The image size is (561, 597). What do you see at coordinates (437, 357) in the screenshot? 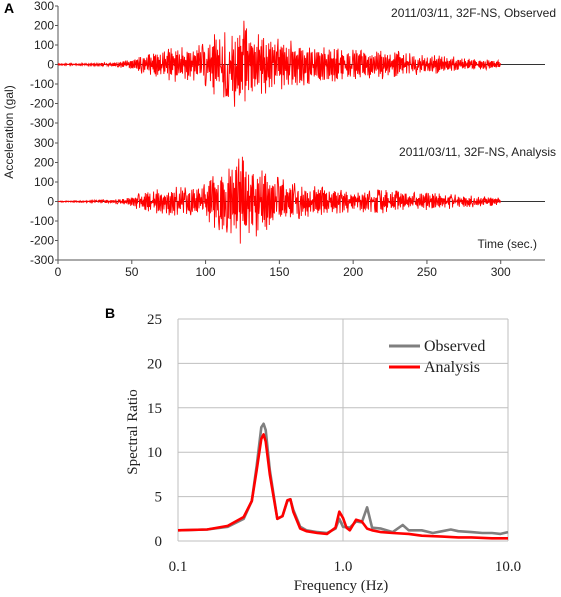
I see `panel-b-legend: Observed Analysis` at bounding box center [437, 357].